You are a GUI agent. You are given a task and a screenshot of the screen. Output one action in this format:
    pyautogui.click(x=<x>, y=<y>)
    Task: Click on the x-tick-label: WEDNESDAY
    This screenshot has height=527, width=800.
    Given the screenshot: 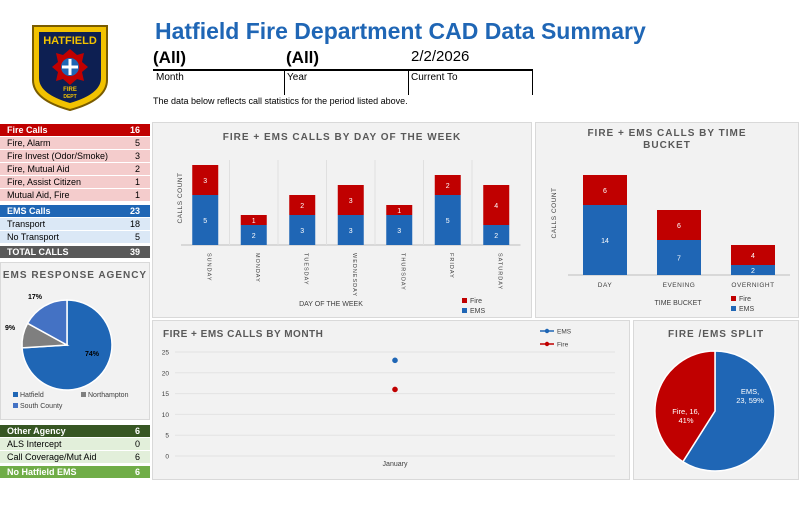 What is the action you would take?
    pyautogui.click(x=354, y=275)
    